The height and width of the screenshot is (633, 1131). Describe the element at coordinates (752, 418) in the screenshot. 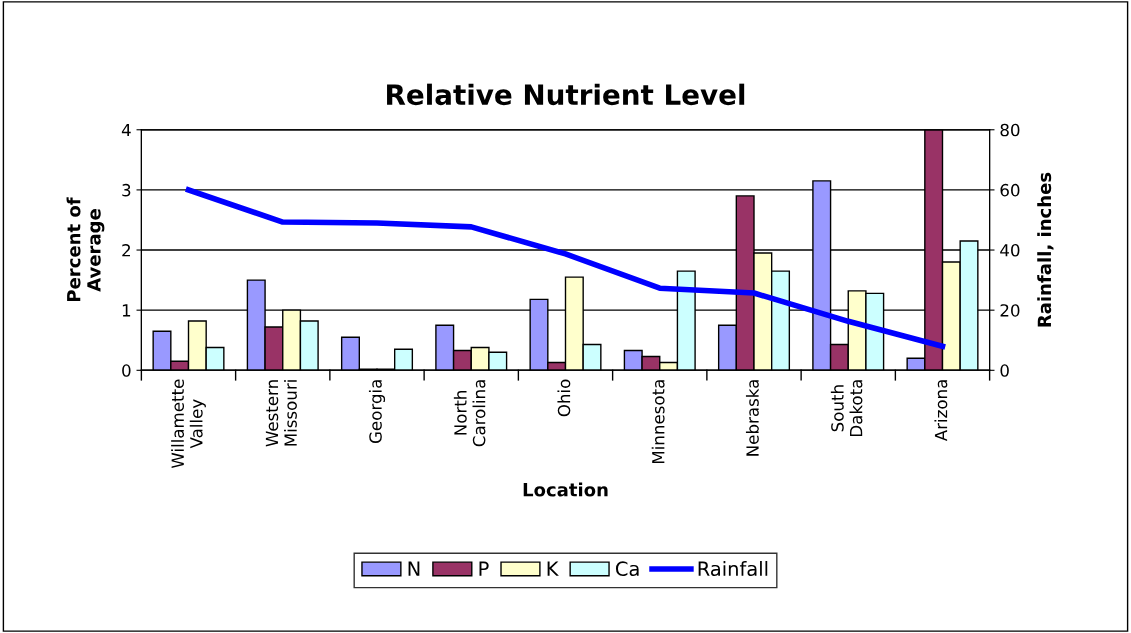

I see `x-tick-label: Nebraska` at that location.